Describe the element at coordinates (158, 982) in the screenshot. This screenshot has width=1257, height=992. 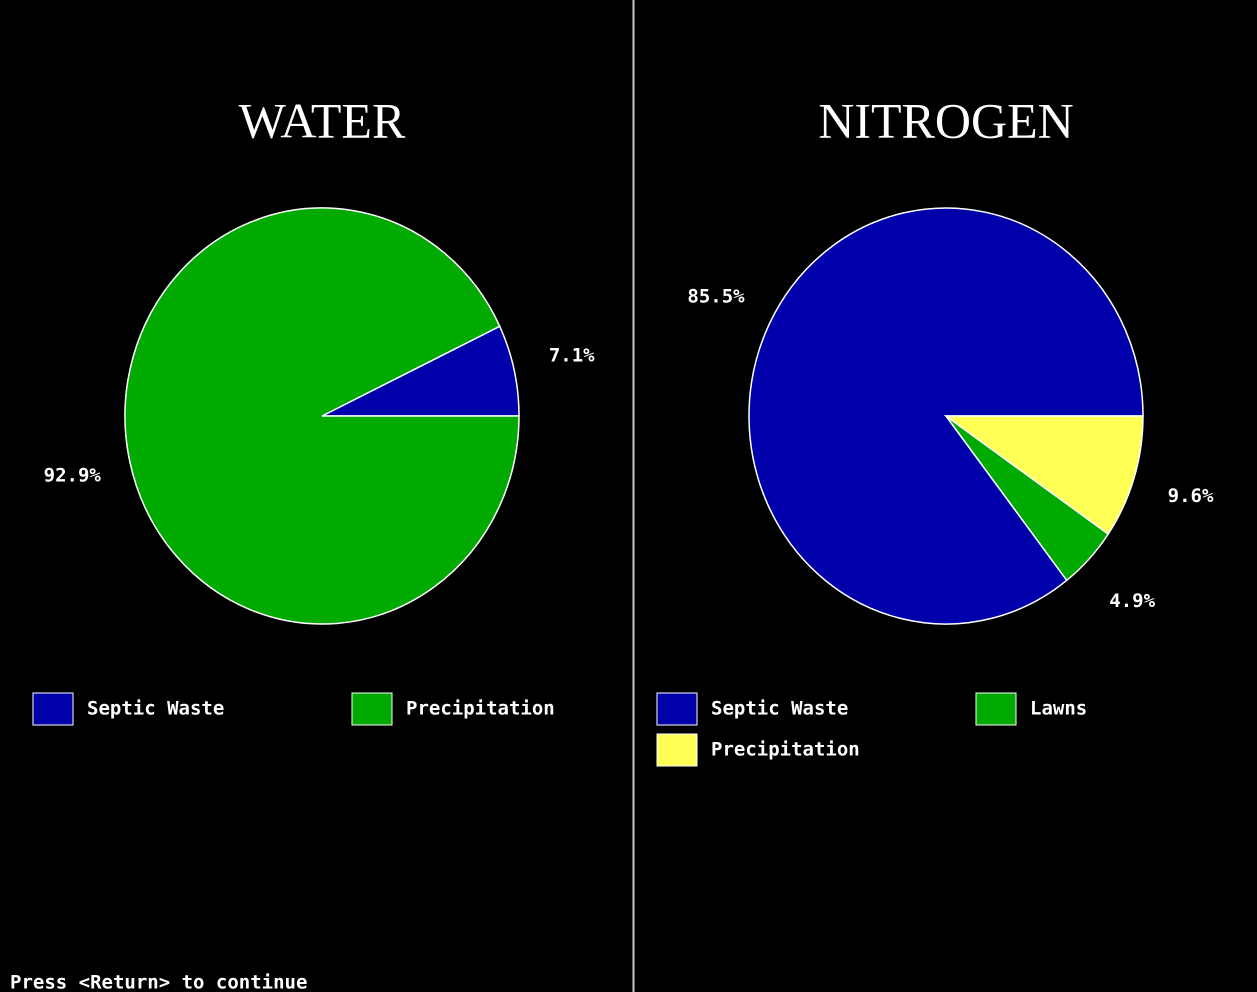
I see `continue-prompt: Press <Return> to continue` at that location.